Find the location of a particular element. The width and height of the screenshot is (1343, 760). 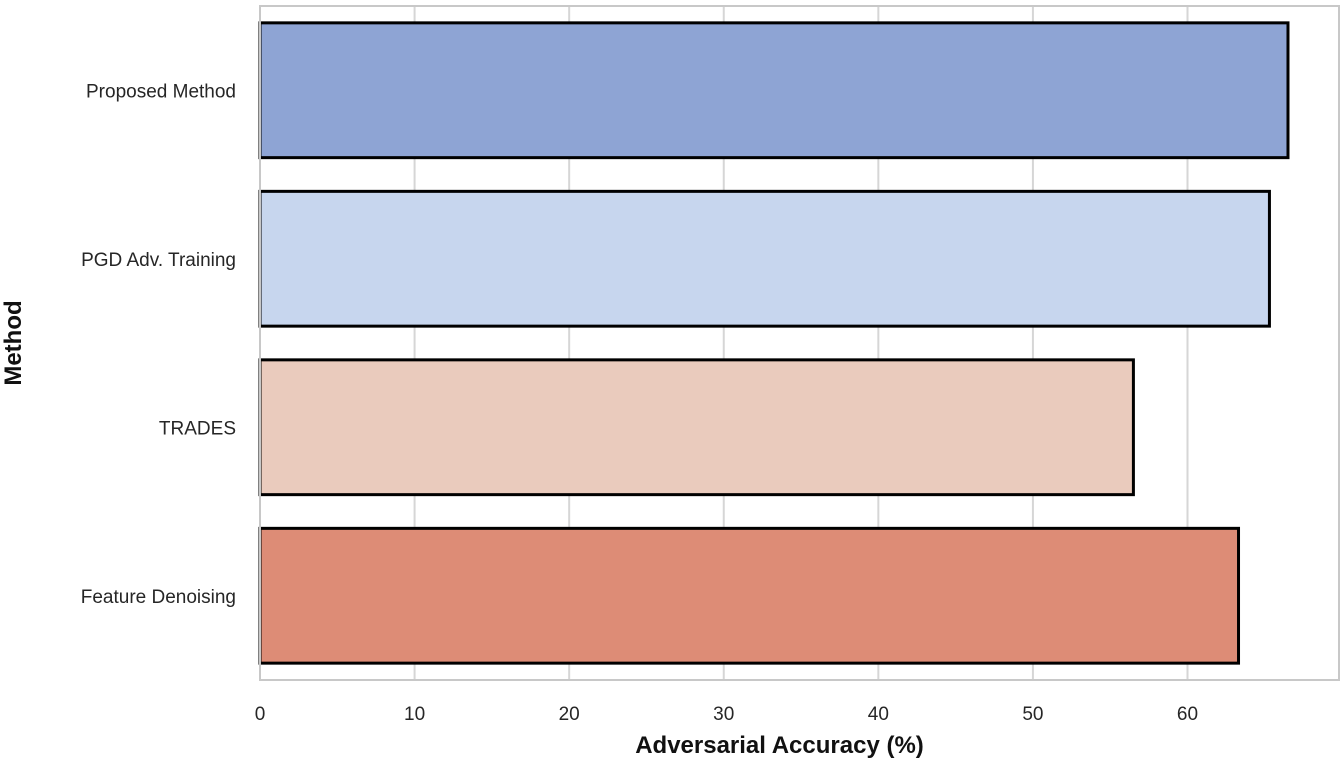

x-tick-label: 50 is located at coordinates (1032, 714).